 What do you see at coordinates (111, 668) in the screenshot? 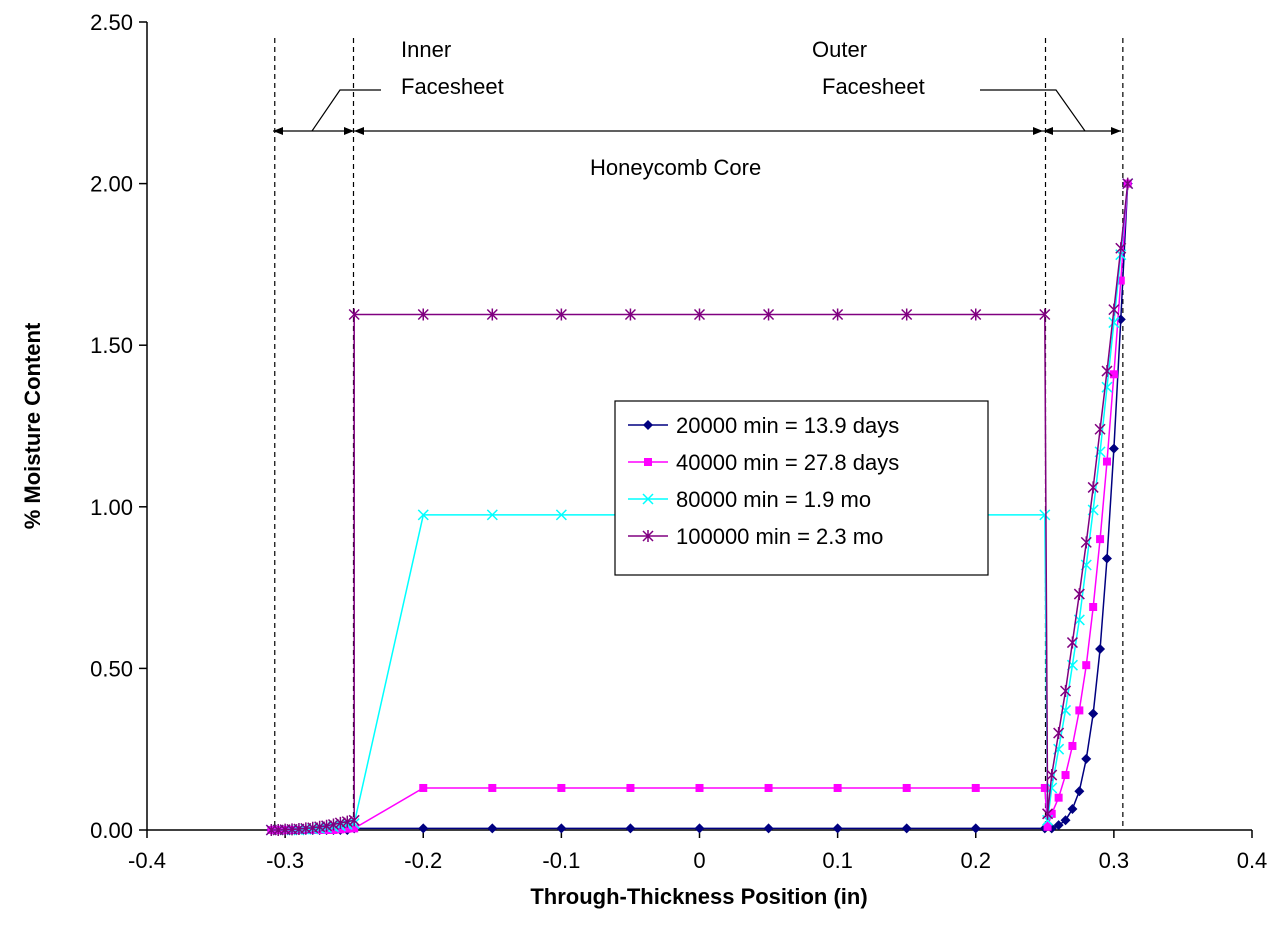
I see `y-tick-label: 0.50` at bounding box center [111, 668].